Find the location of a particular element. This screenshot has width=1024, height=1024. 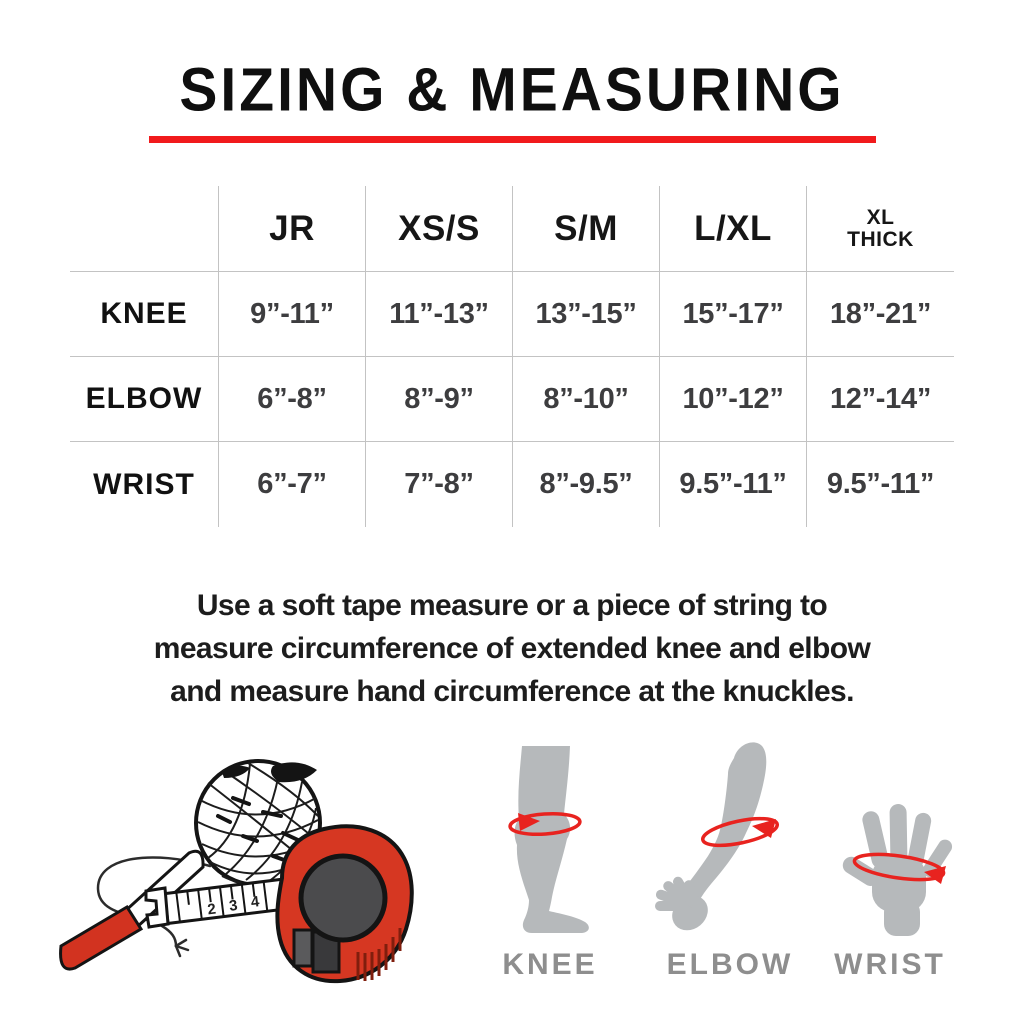

knee-measure-figure is located at coordinates (548, 839).